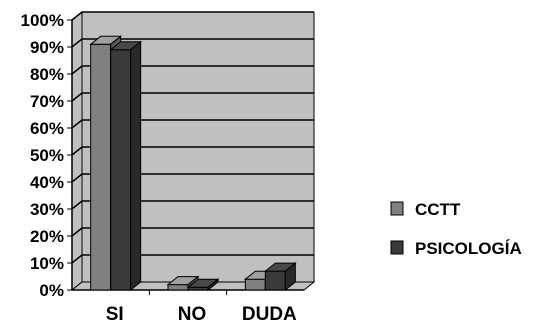 Image resolution: width=536 pixels, height=322 pixels. I want to click on y-tick-label: 30%, so click(47, 209).